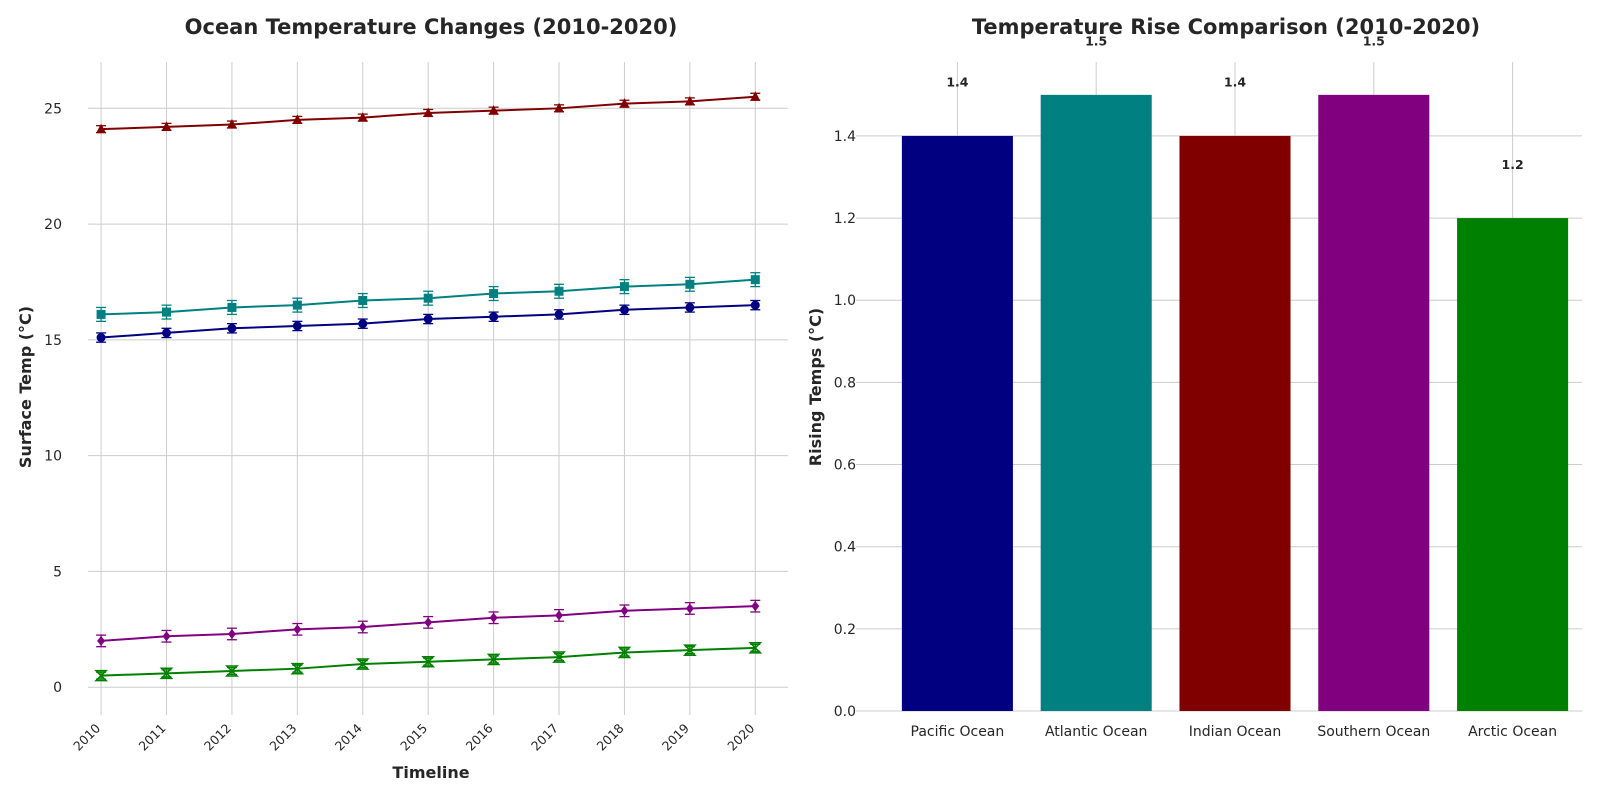 The width and height of the screenshot is (1600, 800). What do you see at coordinates (430, 772) in the screenshot?
I see `line-chart-x-axis-label: Timeline` at bounding box center [430, 772].